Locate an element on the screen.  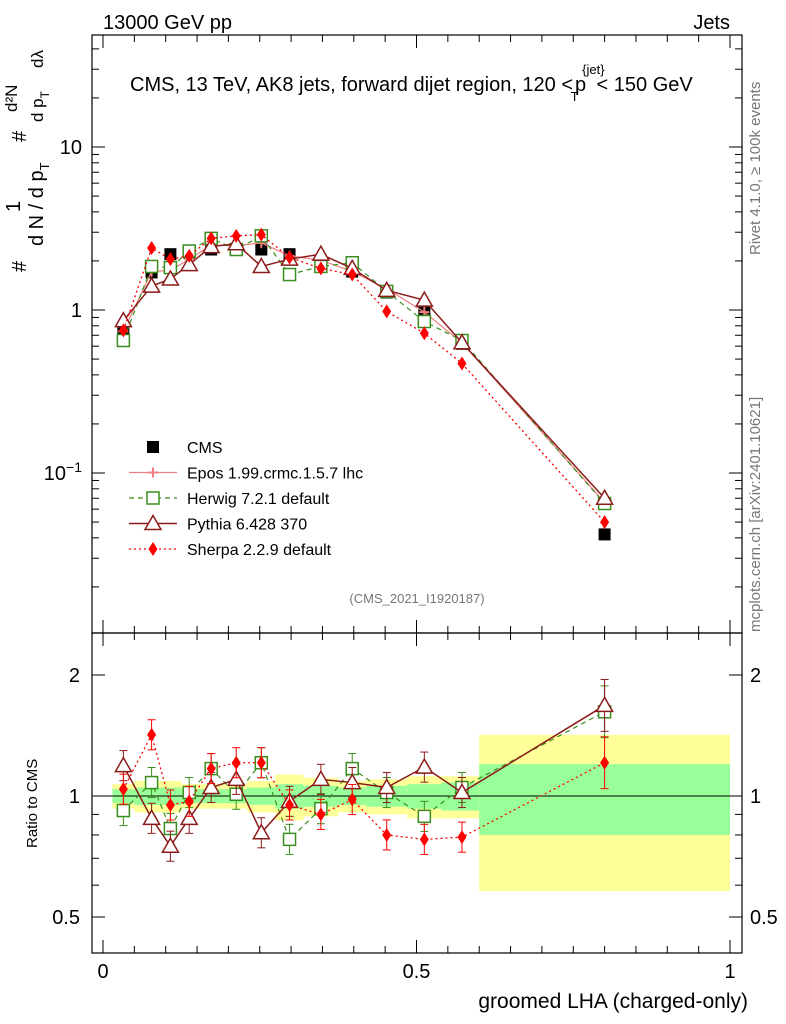
legend-marker-epos is located at coordinates (153, 472).